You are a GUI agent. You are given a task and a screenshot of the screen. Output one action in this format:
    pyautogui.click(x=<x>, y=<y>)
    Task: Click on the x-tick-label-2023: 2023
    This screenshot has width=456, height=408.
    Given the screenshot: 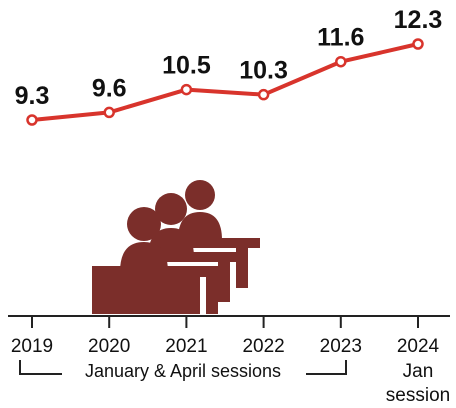 What is the action you would take?
    pyautogui.click(x=341, y=346)
    